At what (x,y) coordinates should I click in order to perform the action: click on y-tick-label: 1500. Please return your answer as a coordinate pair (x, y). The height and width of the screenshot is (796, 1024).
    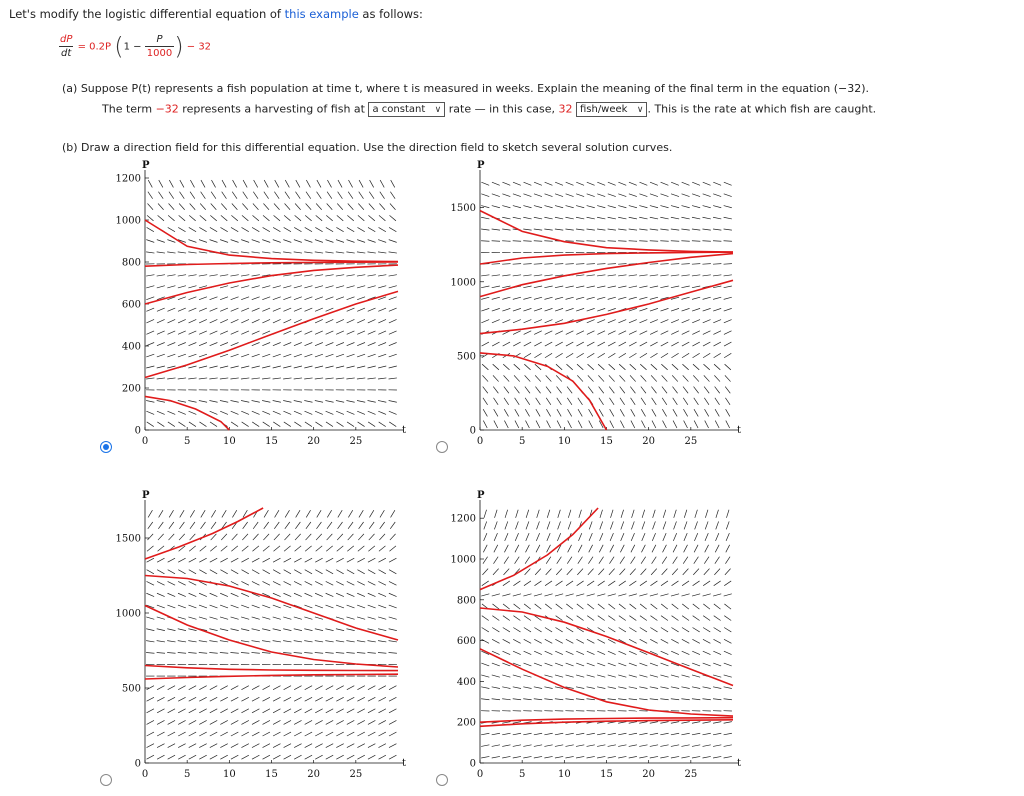
    Looking at the image, I should click on (463, 208).